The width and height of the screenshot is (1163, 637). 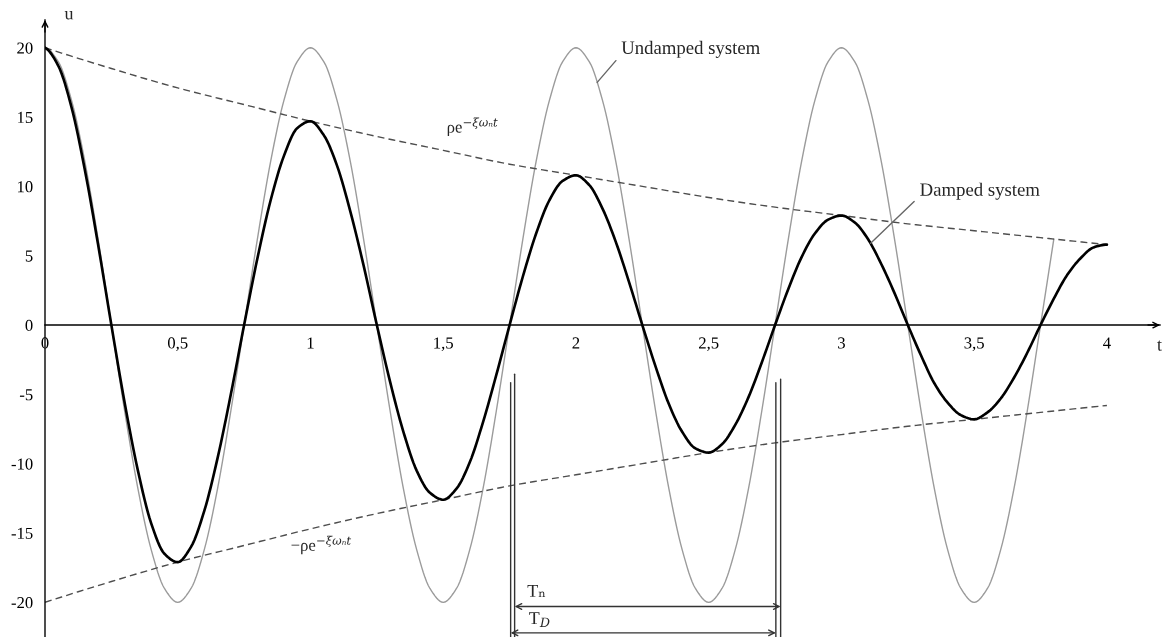 What do you see at coordinates (26, 395) in the screenshot?
I see `y-tick-label: -5` at bounding box center [26, 395].